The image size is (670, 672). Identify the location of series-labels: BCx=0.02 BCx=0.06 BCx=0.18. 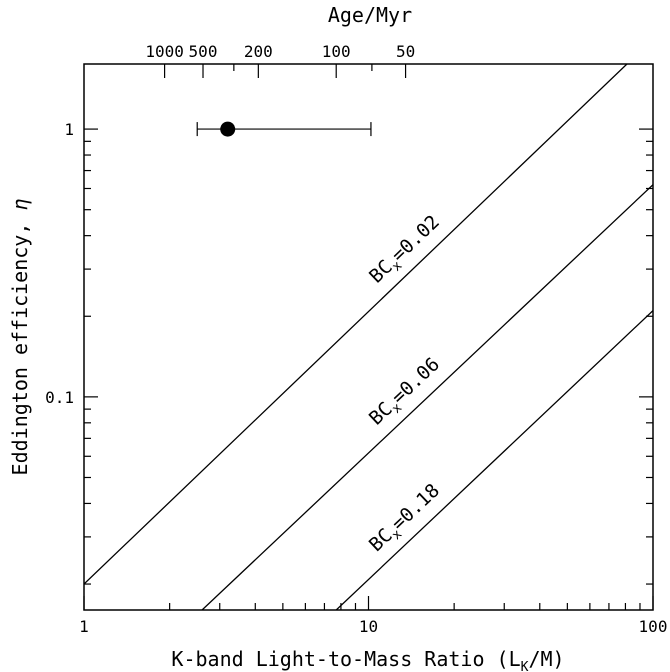
(406, 385).